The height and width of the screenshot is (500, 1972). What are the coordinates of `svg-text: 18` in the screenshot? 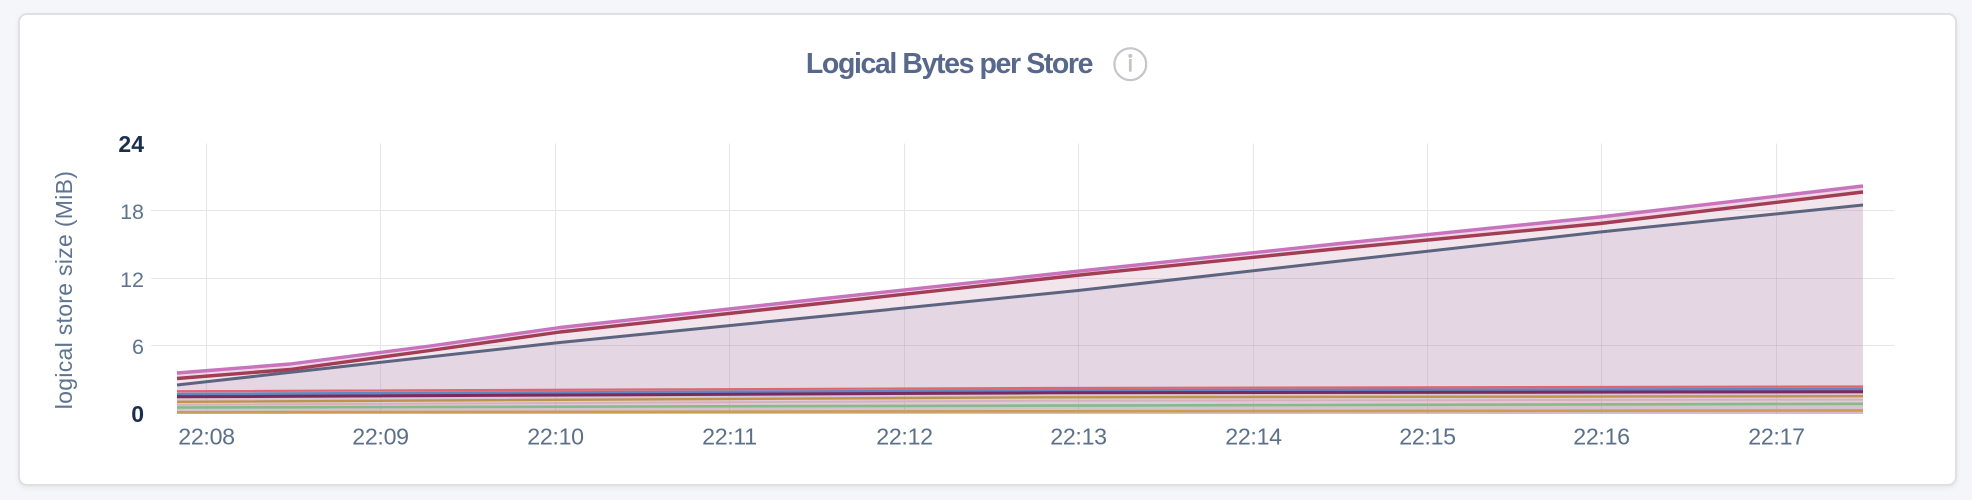 It's located at (132, 212).